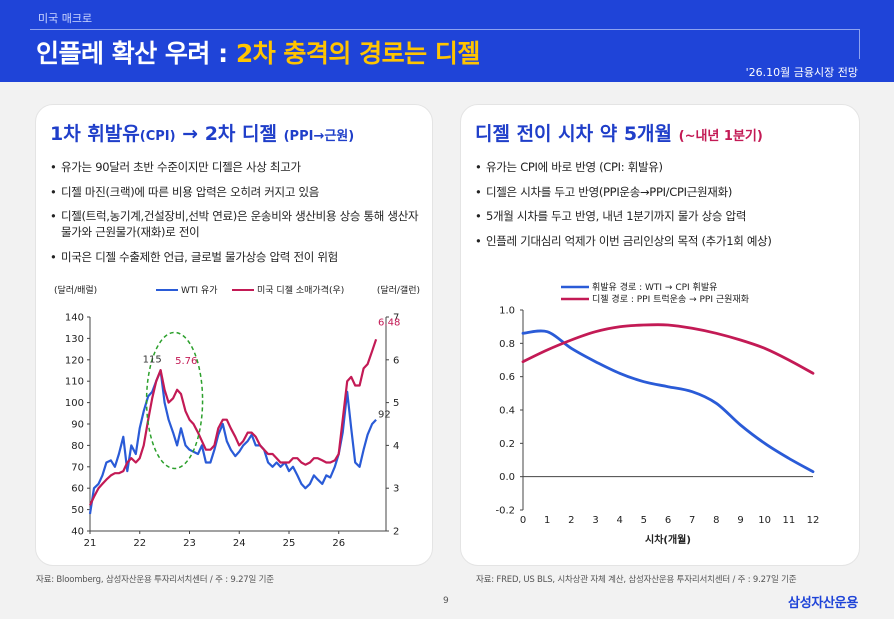  What do you see at coordinates (338, 543) in the screenshot?
I see `x-tick-label: 26` at bounding box center [338, 543].